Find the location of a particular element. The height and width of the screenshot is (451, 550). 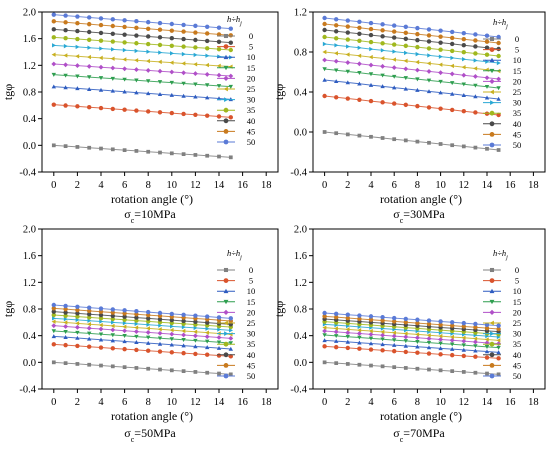

y-tick-label: 1.6 is located at coordinates (29, 39).